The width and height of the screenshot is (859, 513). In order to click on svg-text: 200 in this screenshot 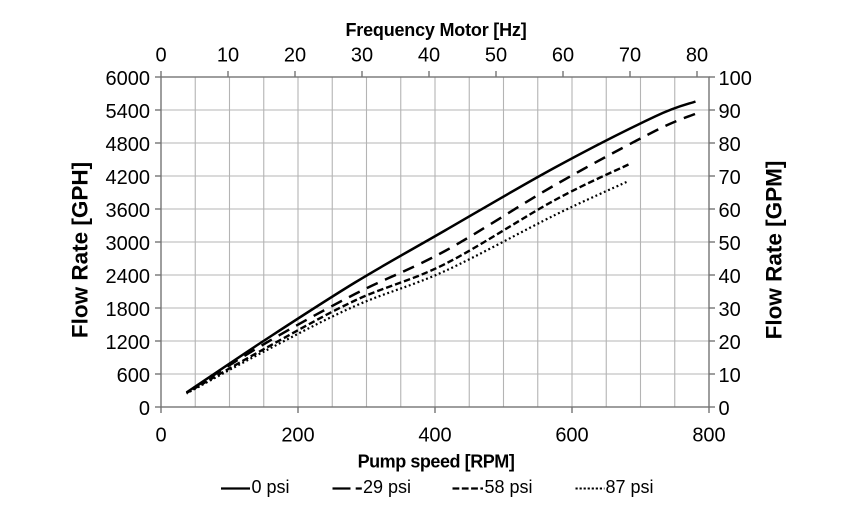, I will do `click(297, 435)`.